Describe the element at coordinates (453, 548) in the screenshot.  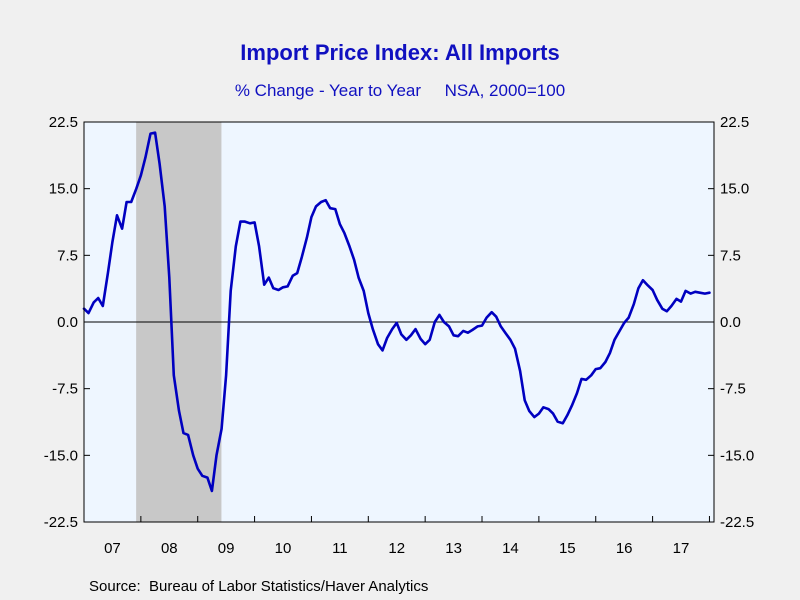
I see `xtick-label: 13` at that location.